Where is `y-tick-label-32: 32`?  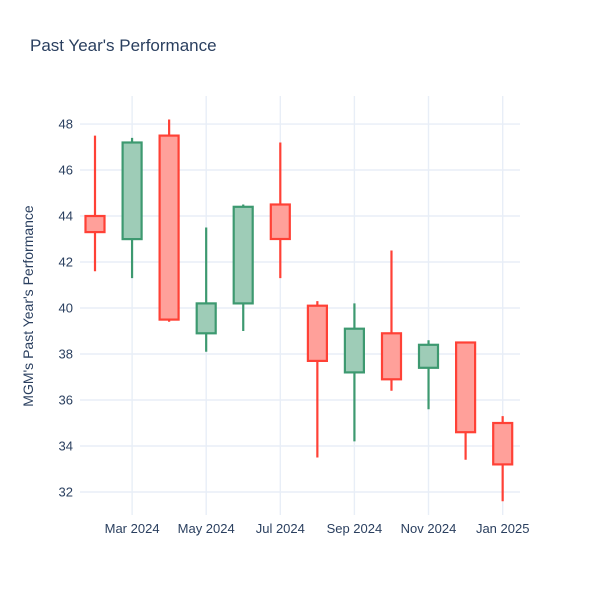
y-tick-label-32: 32 is located at coordinates (66, 492).